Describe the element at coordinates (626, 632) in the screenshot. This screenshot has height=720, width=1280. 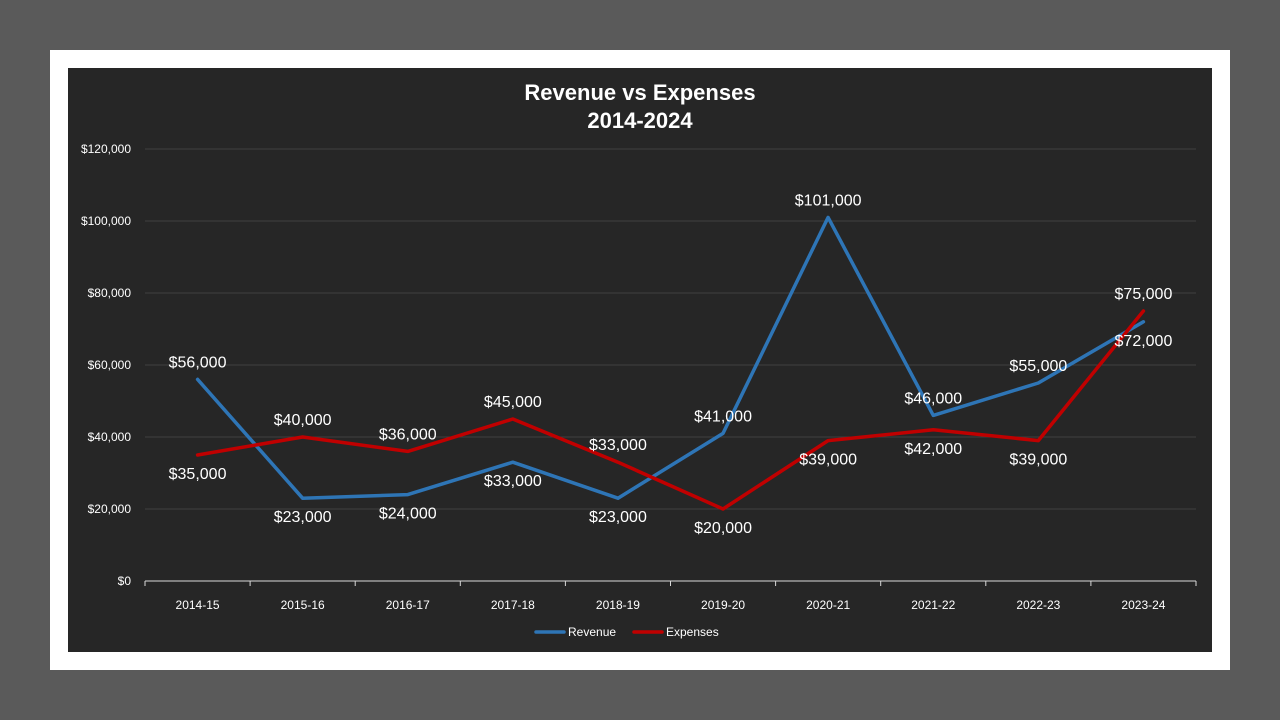
I see `legend: Revenue Expenses` at that location.